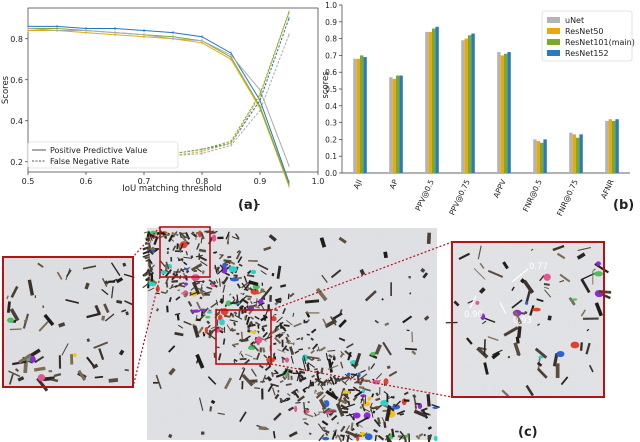 The width and height of the screenshot is (640, 442). What do you see at coordinates (16, 121) in the screenshot?
I see `y-tick-label-a: 0.4` at bounding box center [16, 121].